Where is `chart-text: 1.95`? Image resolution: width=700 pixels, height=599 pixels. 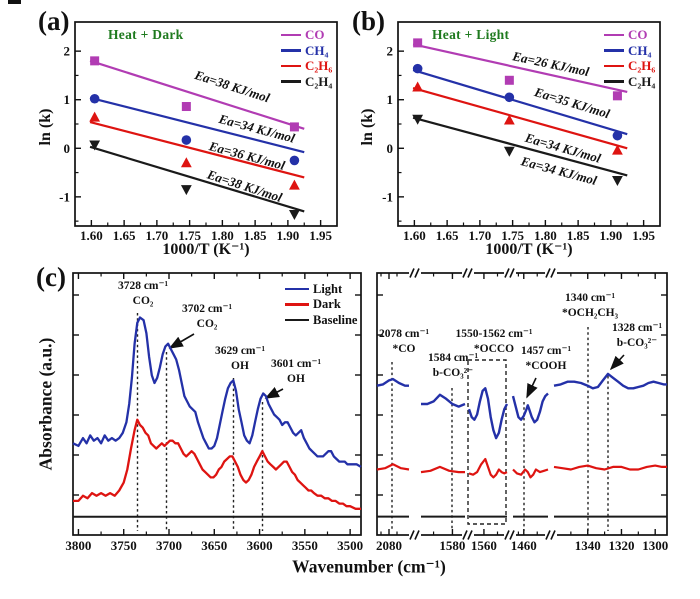
chart-text: 1.95 is located at coordinates (320, 235).